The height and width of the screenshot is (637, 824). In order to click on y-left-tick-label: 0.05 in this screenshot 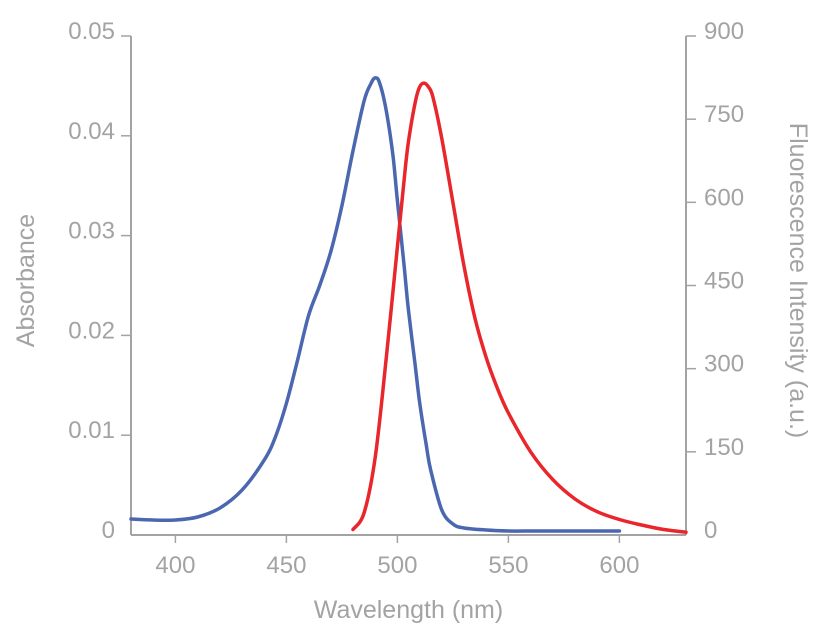, I will do `click(91, 31)`.